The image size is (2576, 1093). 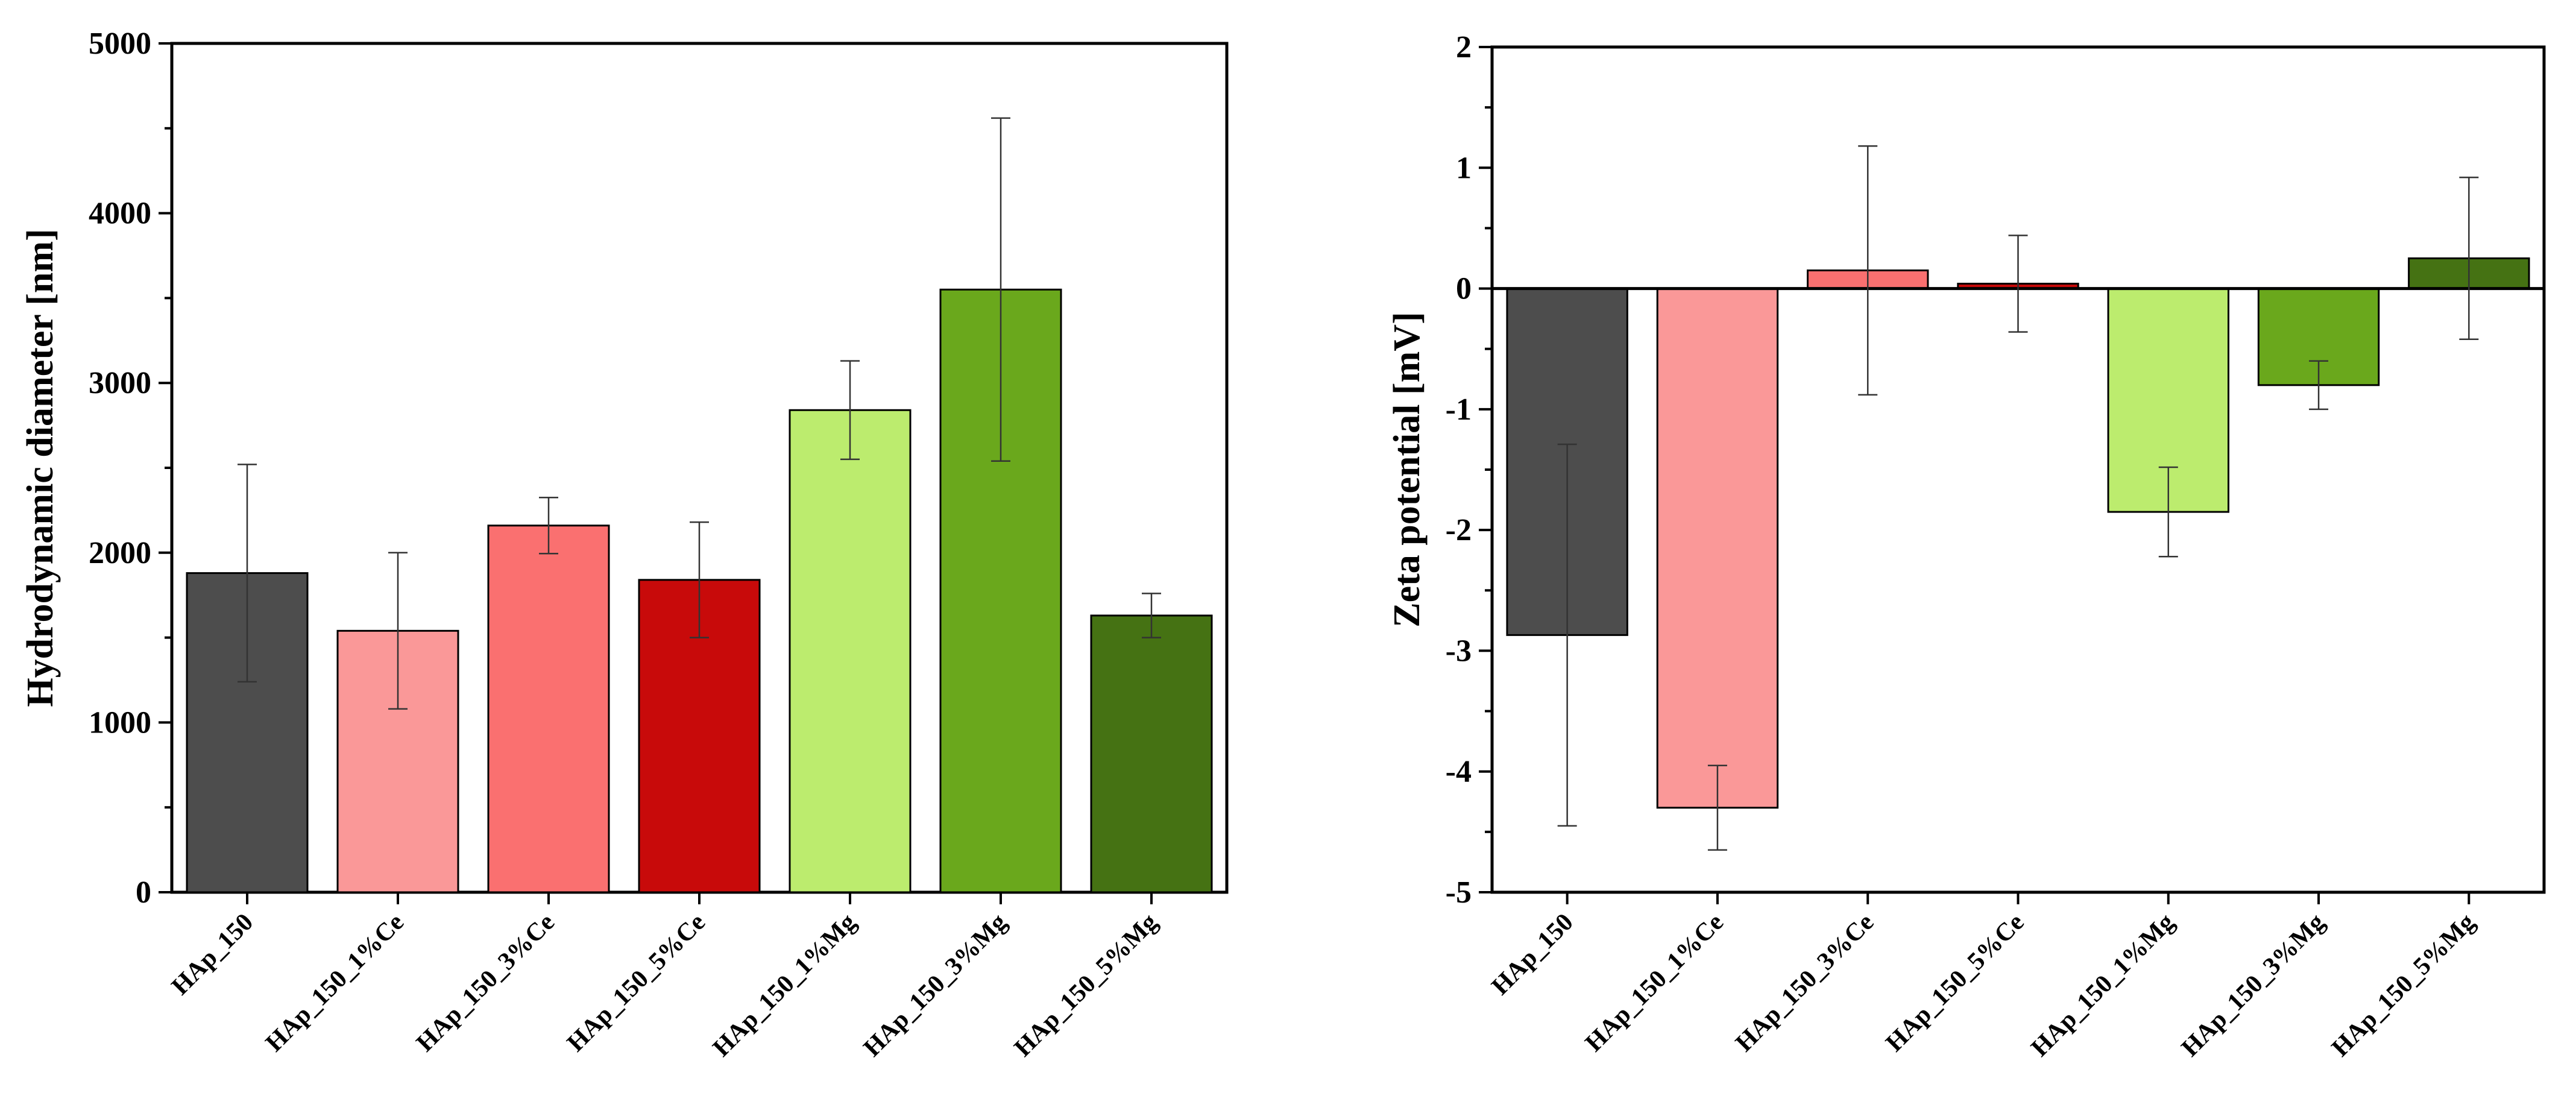 What do you see at coordinates (1459, 651) in the screenshot?
I see `y-tick-label: -3` at bounding box center [1459, 651].